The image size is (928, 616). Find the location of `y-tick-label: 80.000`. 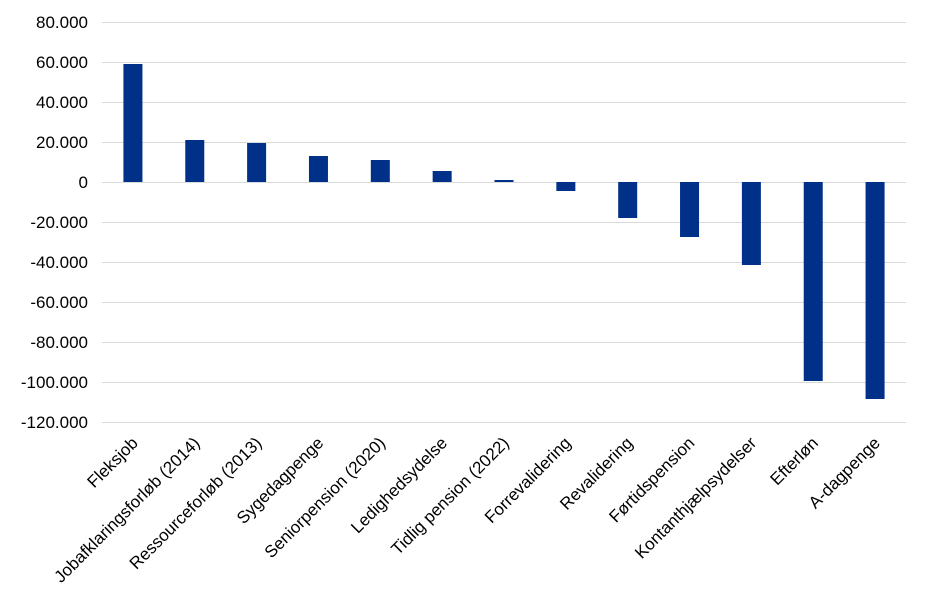

y-tick-label: 80.000 is located at coordinates (62, 22).